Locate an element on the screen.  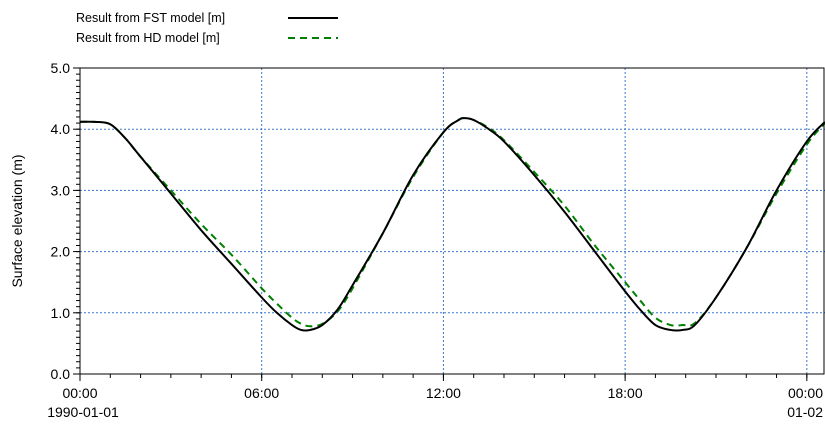
y-tick-label: 0.0 is located at coordinates (61, 374).